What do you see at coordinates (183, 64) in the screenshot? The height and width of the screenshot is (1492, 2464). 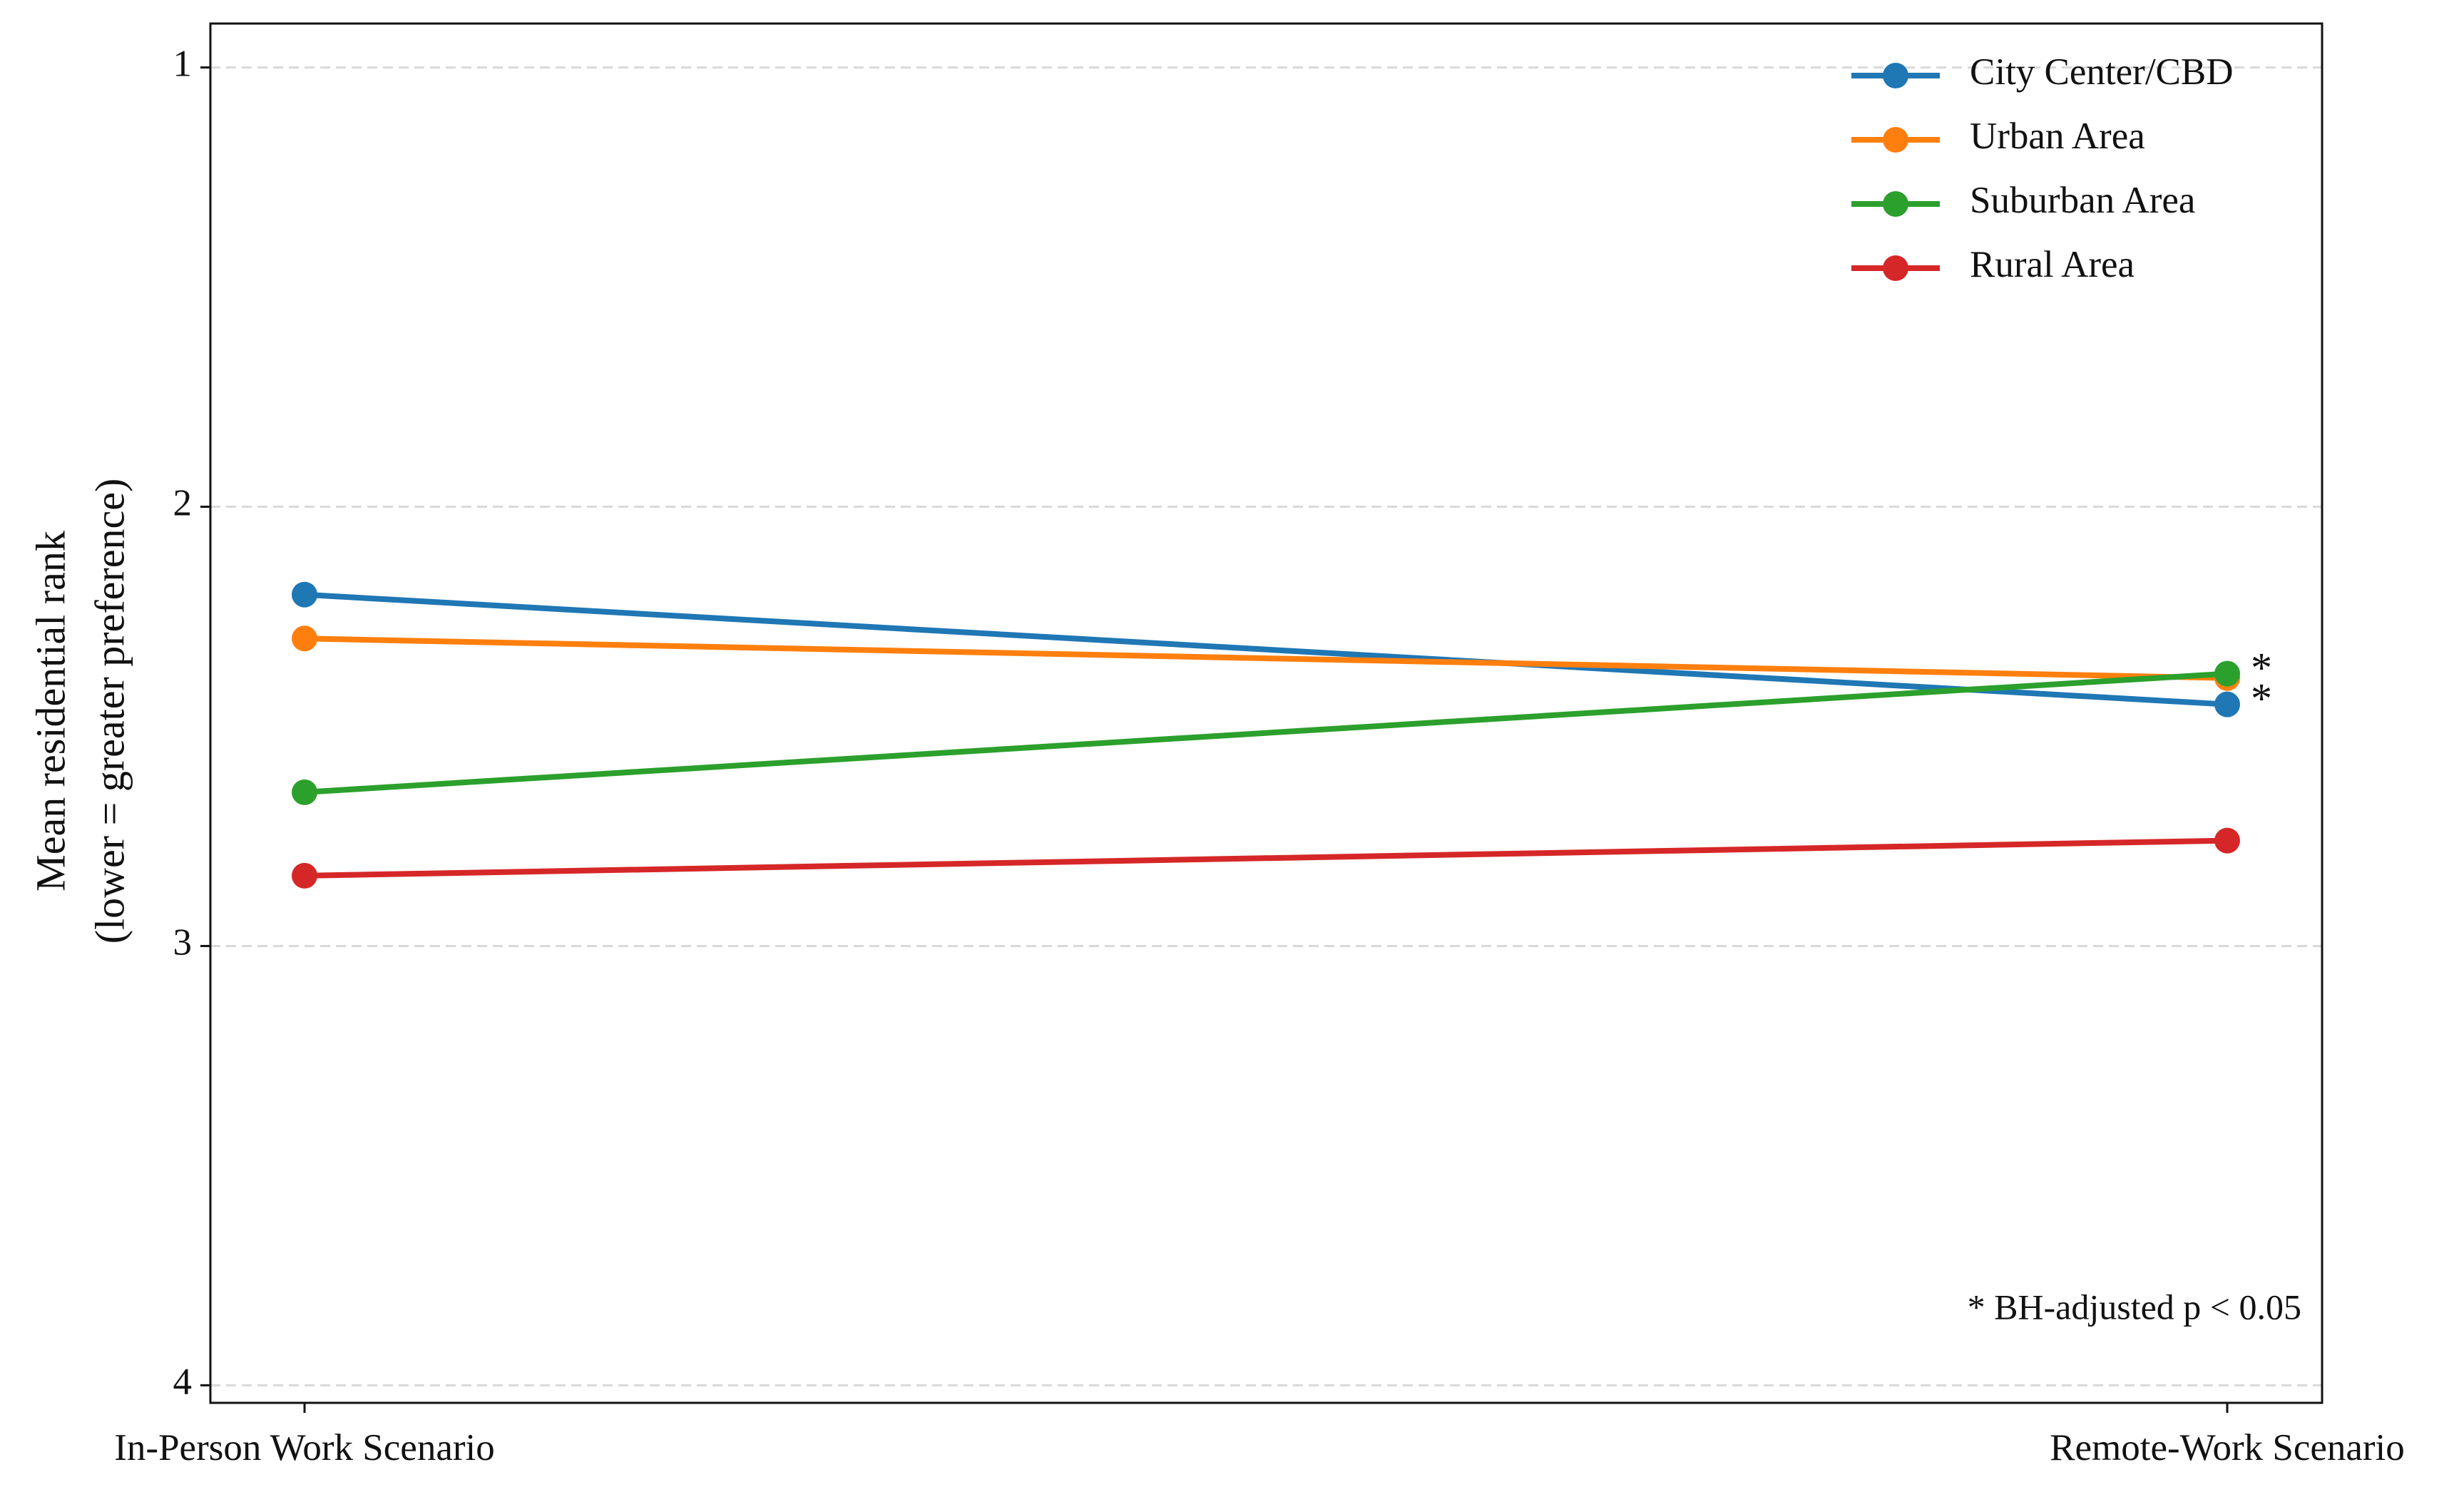 I see `y-tick-label: 1` at bounding box center [183, 64].